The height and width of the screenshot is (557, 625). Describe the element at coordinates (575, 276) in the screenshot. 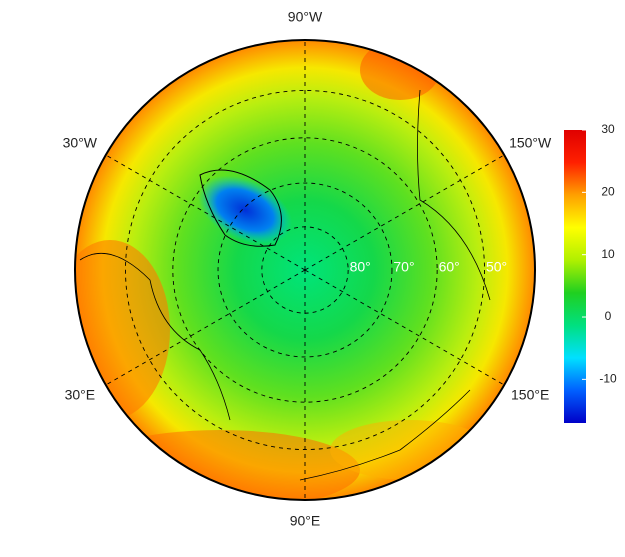

I see `colorbar` at that location.